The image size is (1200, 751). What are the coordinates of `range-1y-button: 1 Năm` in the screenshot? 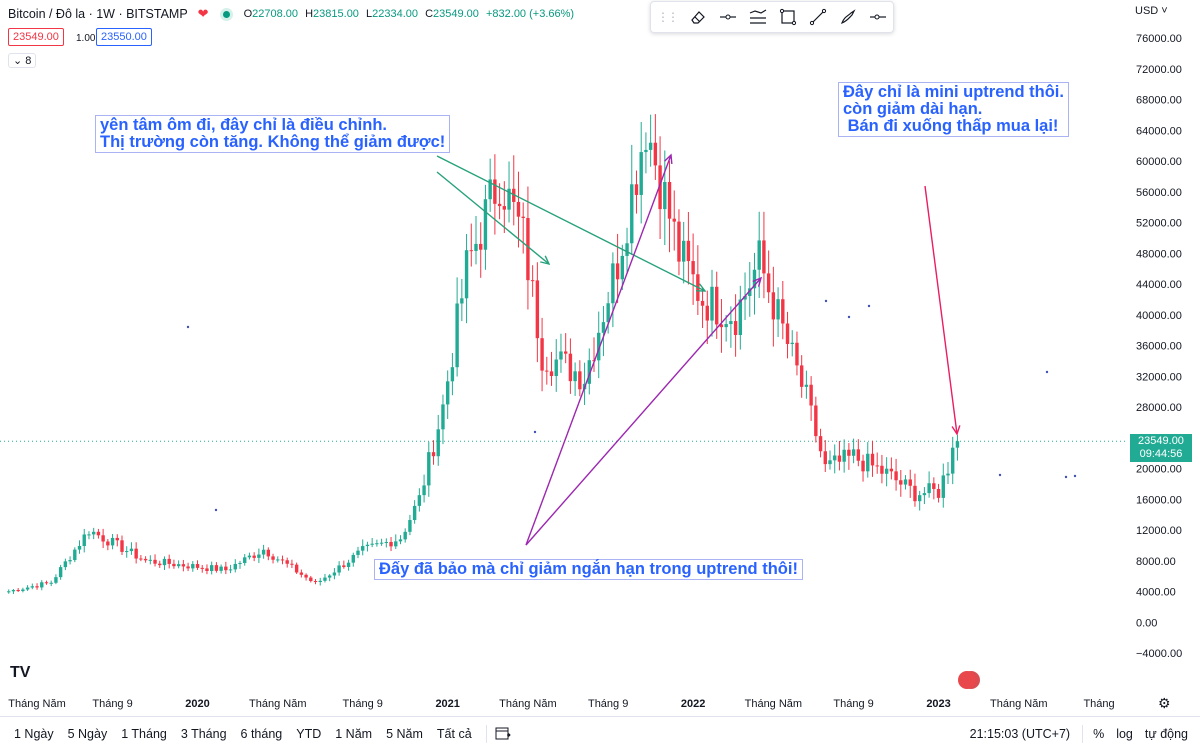 It's located at (354, 734).